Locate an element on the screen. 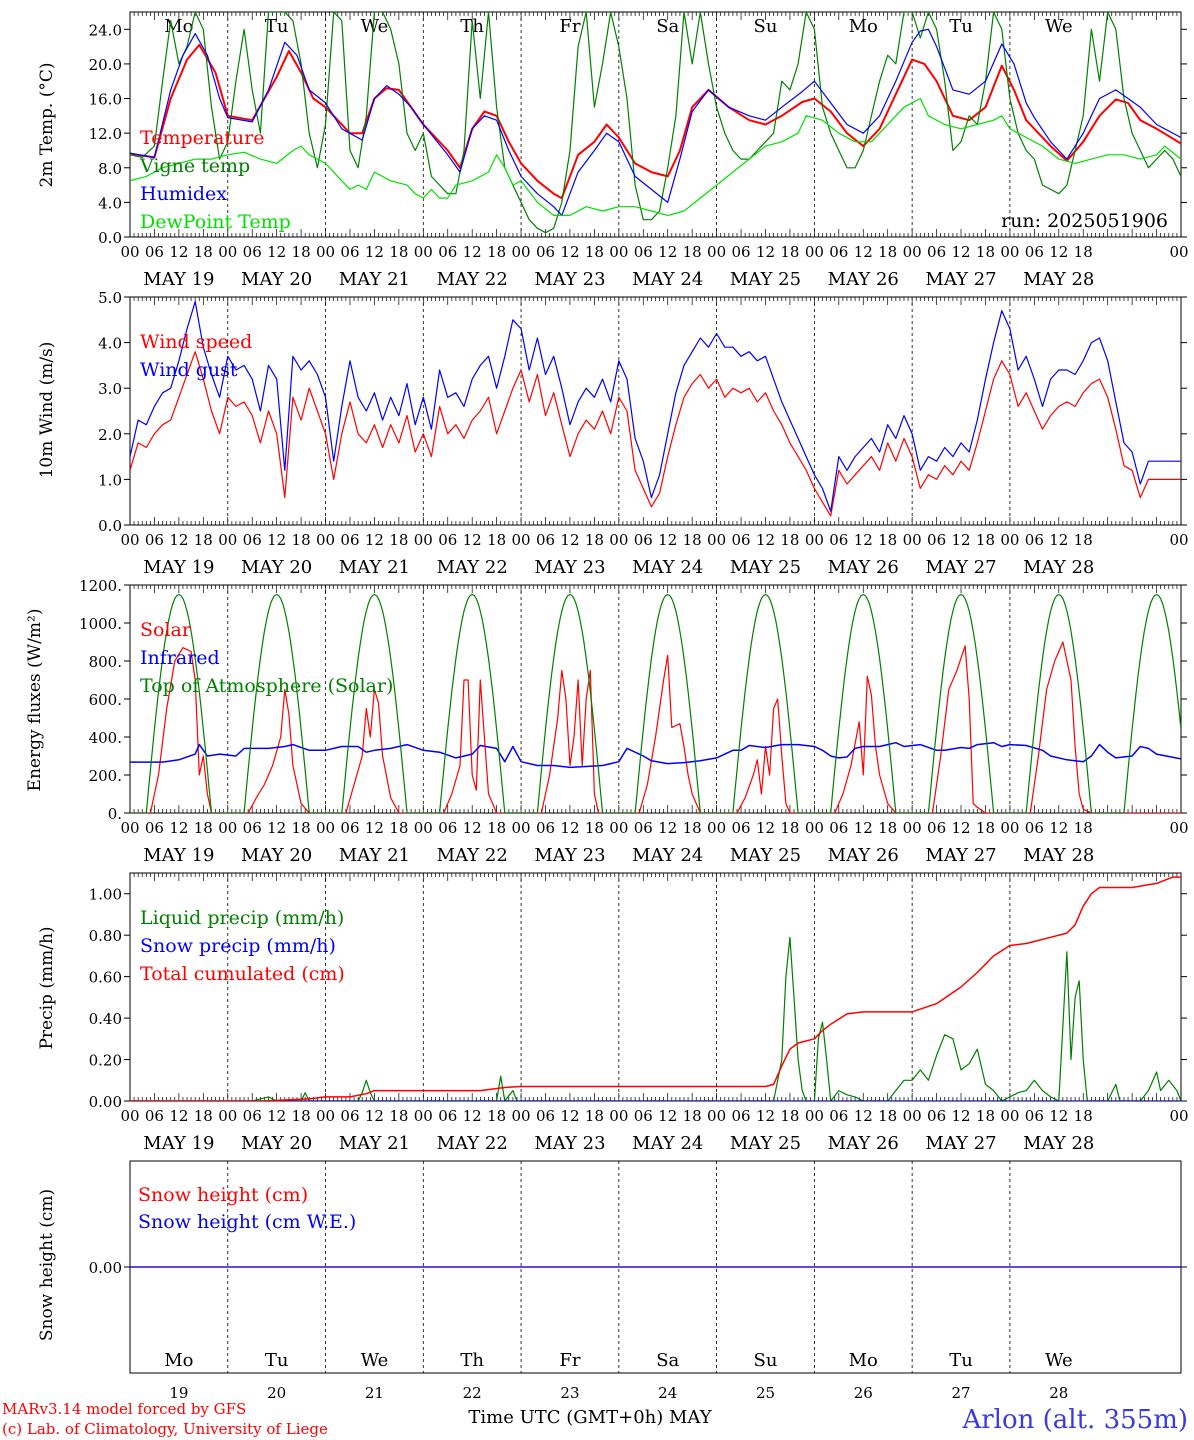  y-tick-label: 0.80 is located at coordinates (105, 936).